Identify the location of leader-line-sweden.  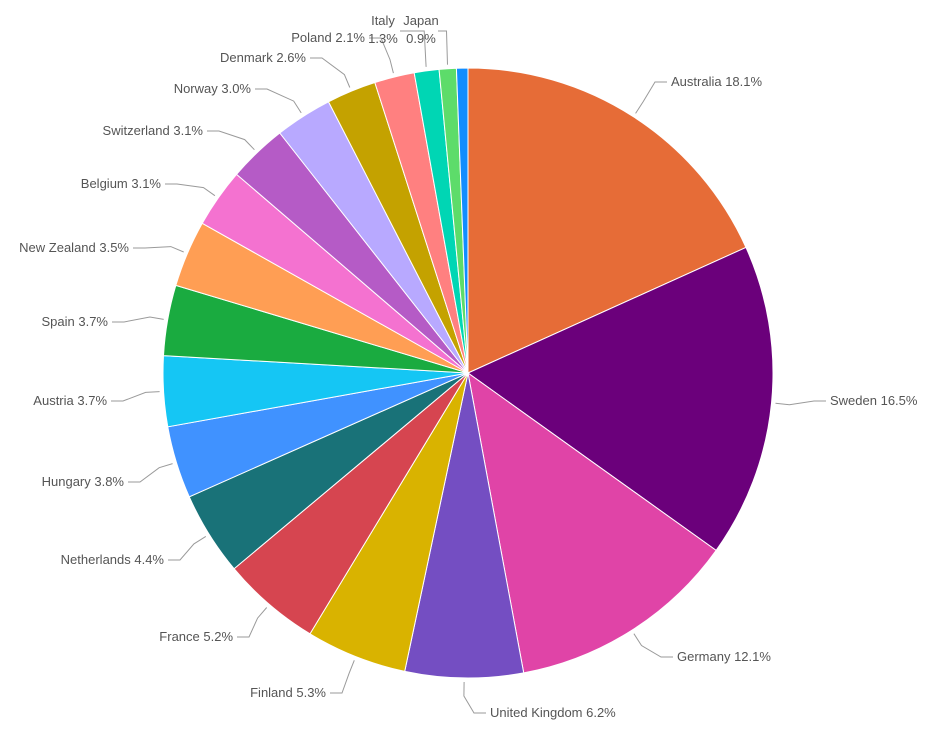
(800, 403).